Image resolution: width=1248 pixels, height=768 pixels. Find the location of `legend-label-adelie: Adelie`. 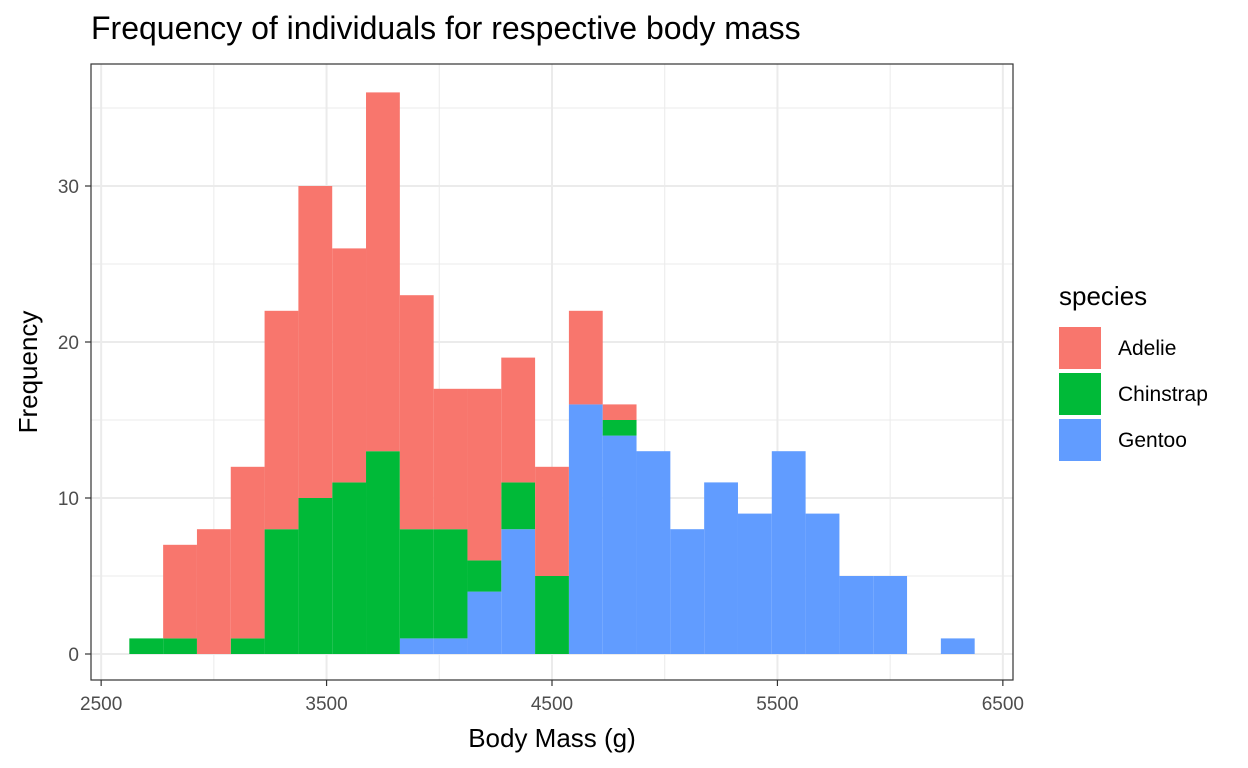

legend-label-adelie: Adelie is located at coordinates (1147, 348).